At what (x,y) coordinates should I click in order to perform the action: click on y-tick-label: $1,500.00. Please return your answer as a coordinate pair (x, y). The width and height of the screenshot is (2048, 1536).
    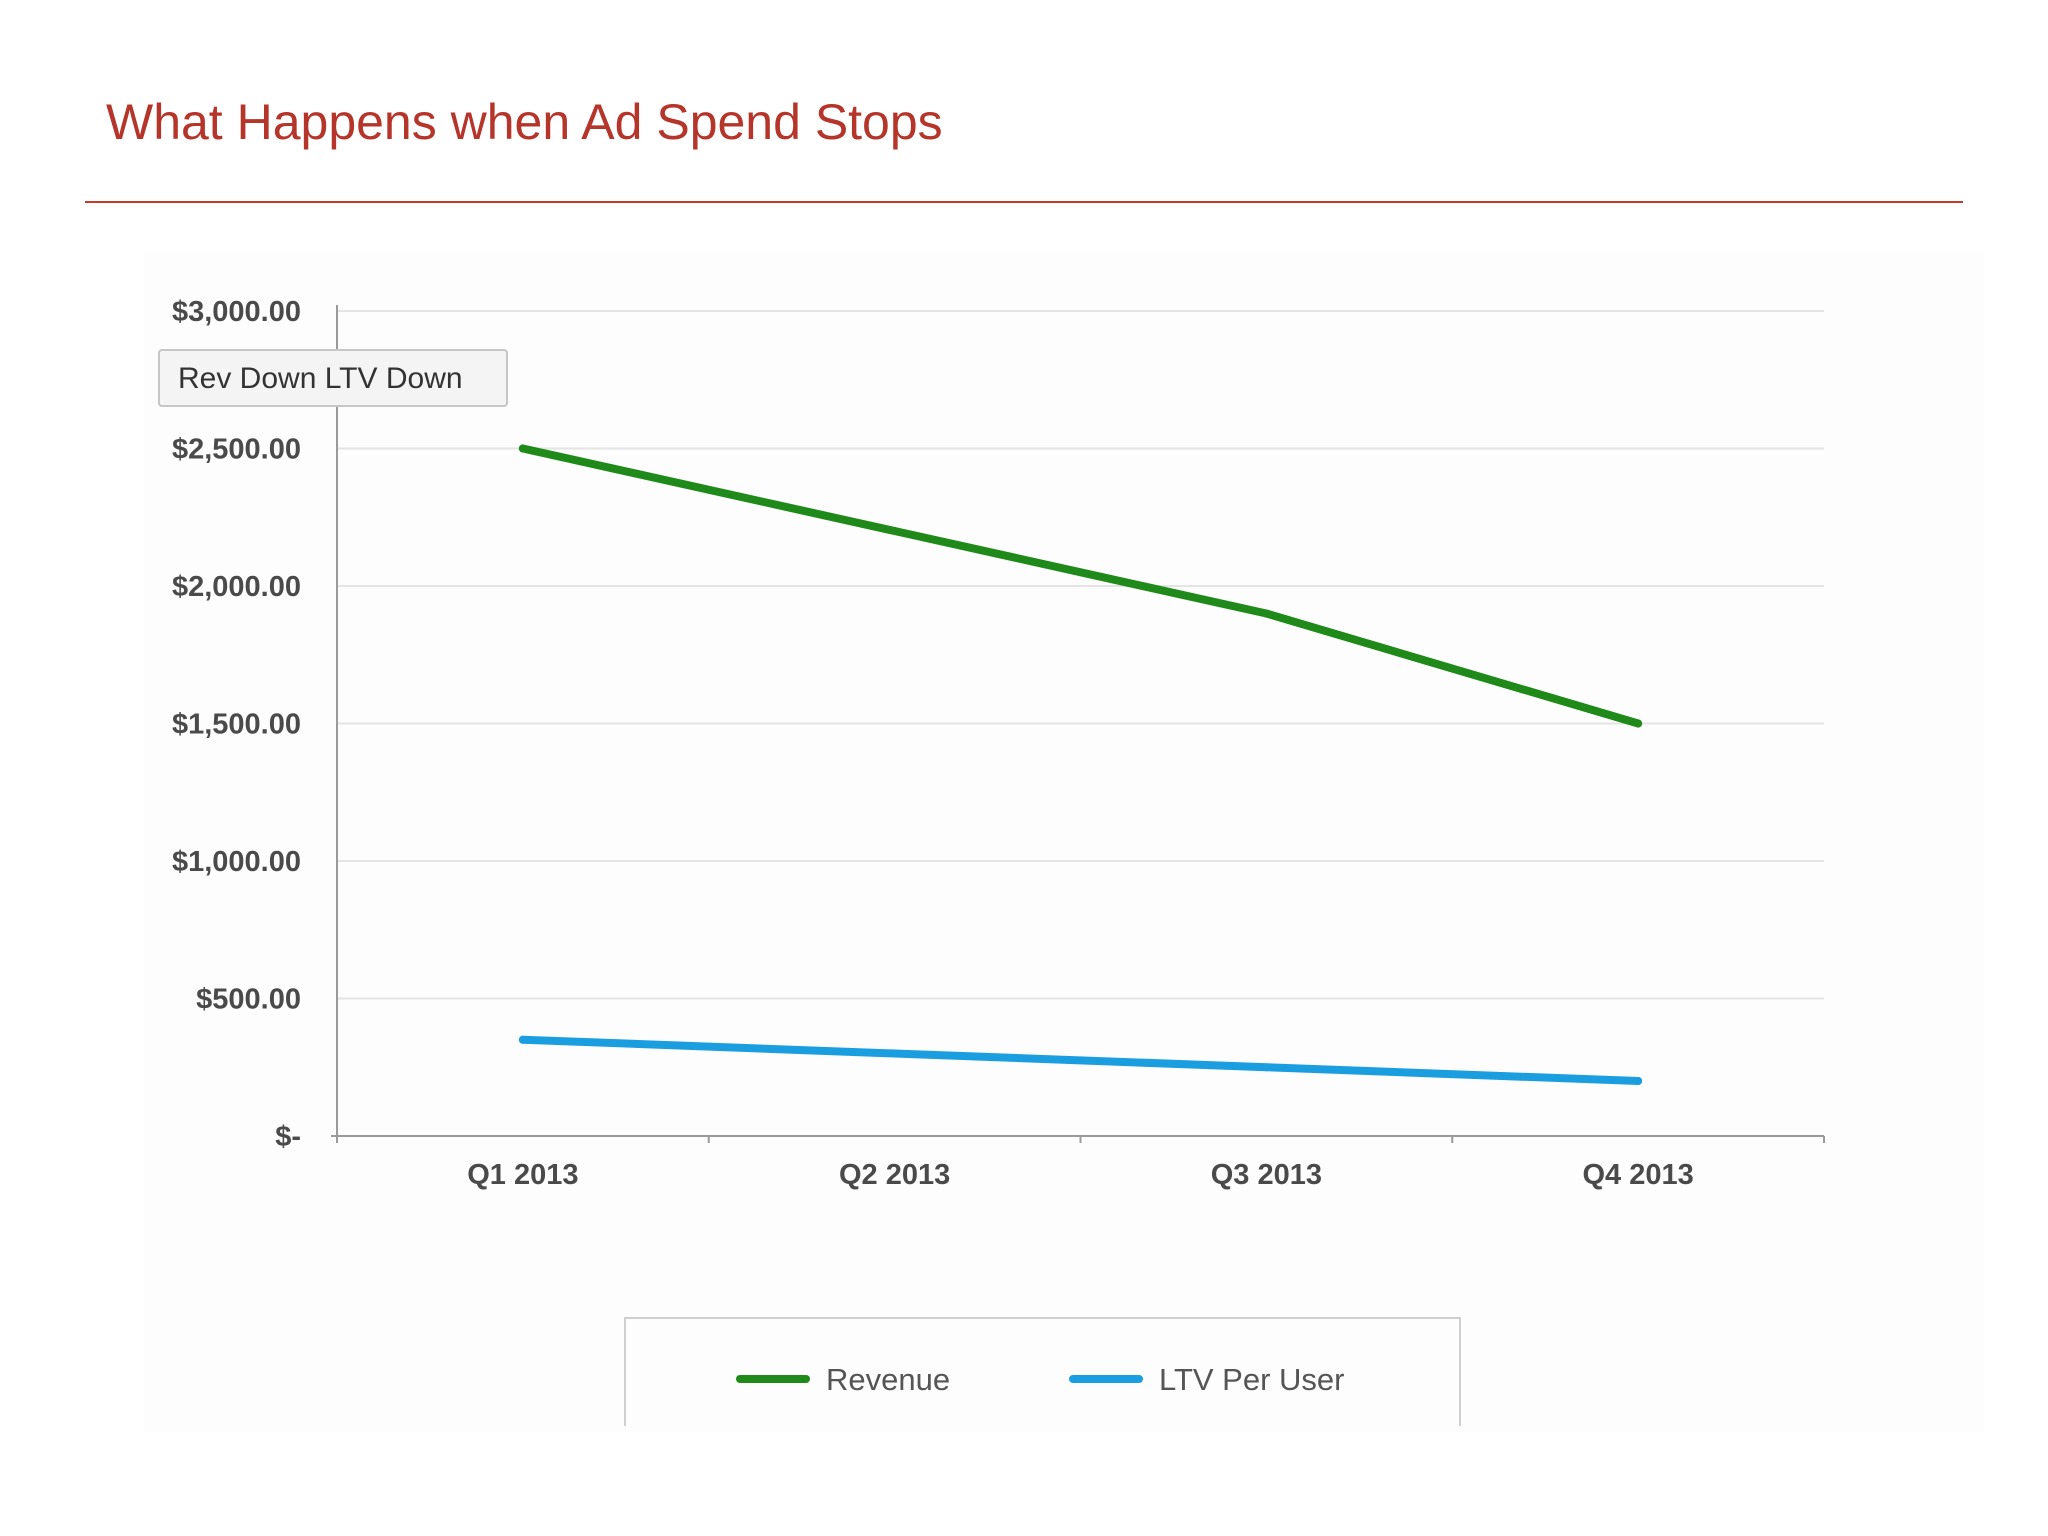
    Looking at the image, I should click on (236, 725).